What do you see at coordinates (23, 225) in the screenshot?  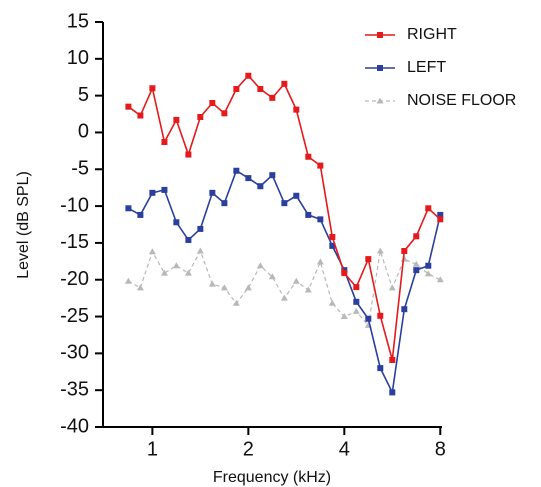 I see `y-axis-title: Level (dB SPL)` at bounding box center [23, 225].